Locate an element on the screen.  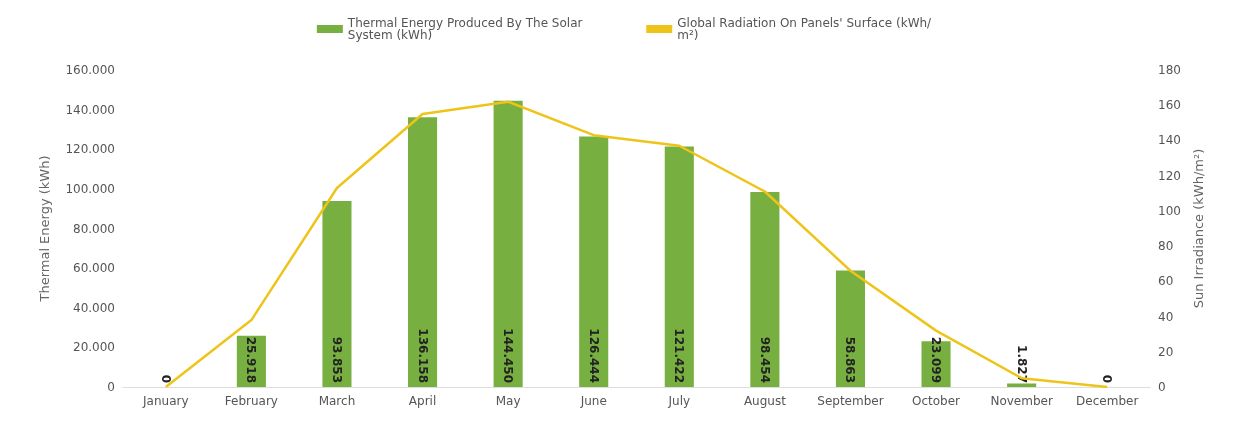
data-label: 144.450 is located at coordinates (508, 355).